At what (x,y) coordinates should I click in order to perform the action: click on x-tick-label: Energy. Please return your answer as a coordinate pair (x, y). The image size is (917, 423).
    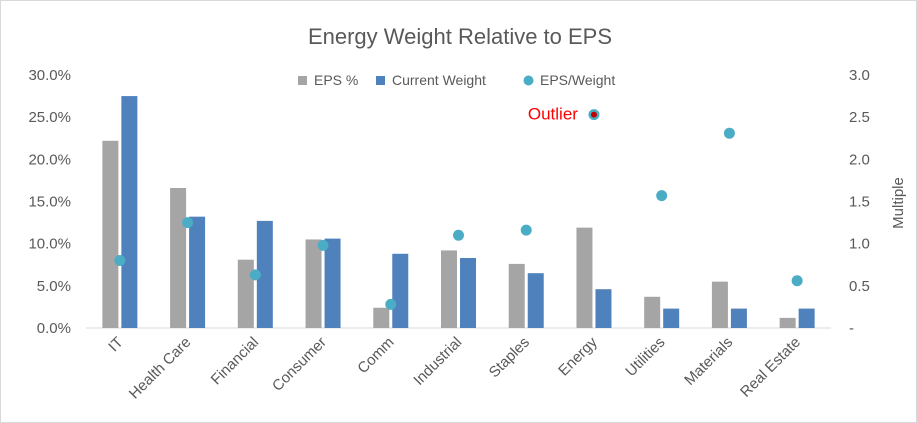
    Looking at the image, I should click on (578, 356).